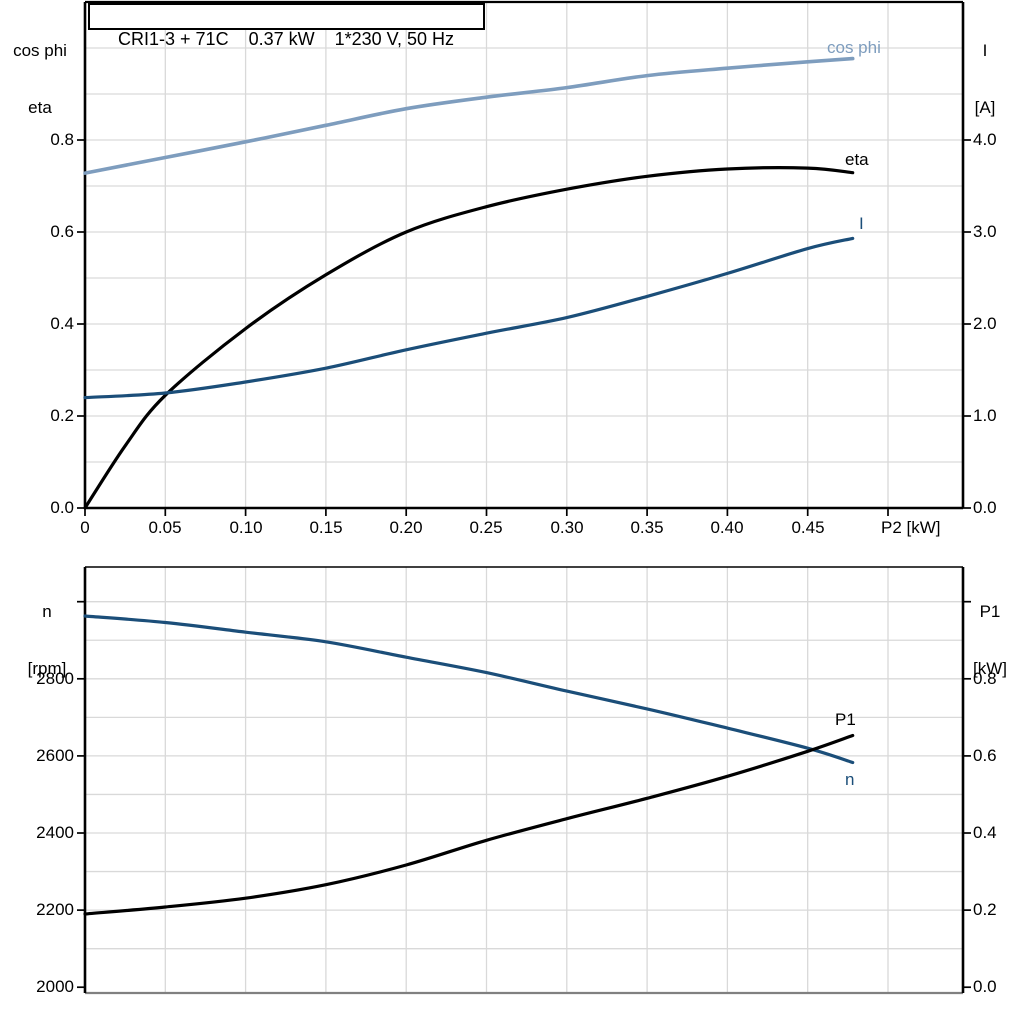 This screenshot has height=1024, width=1024. I want to click on x-axis-tick-label: 0.40, so click(727, 527).